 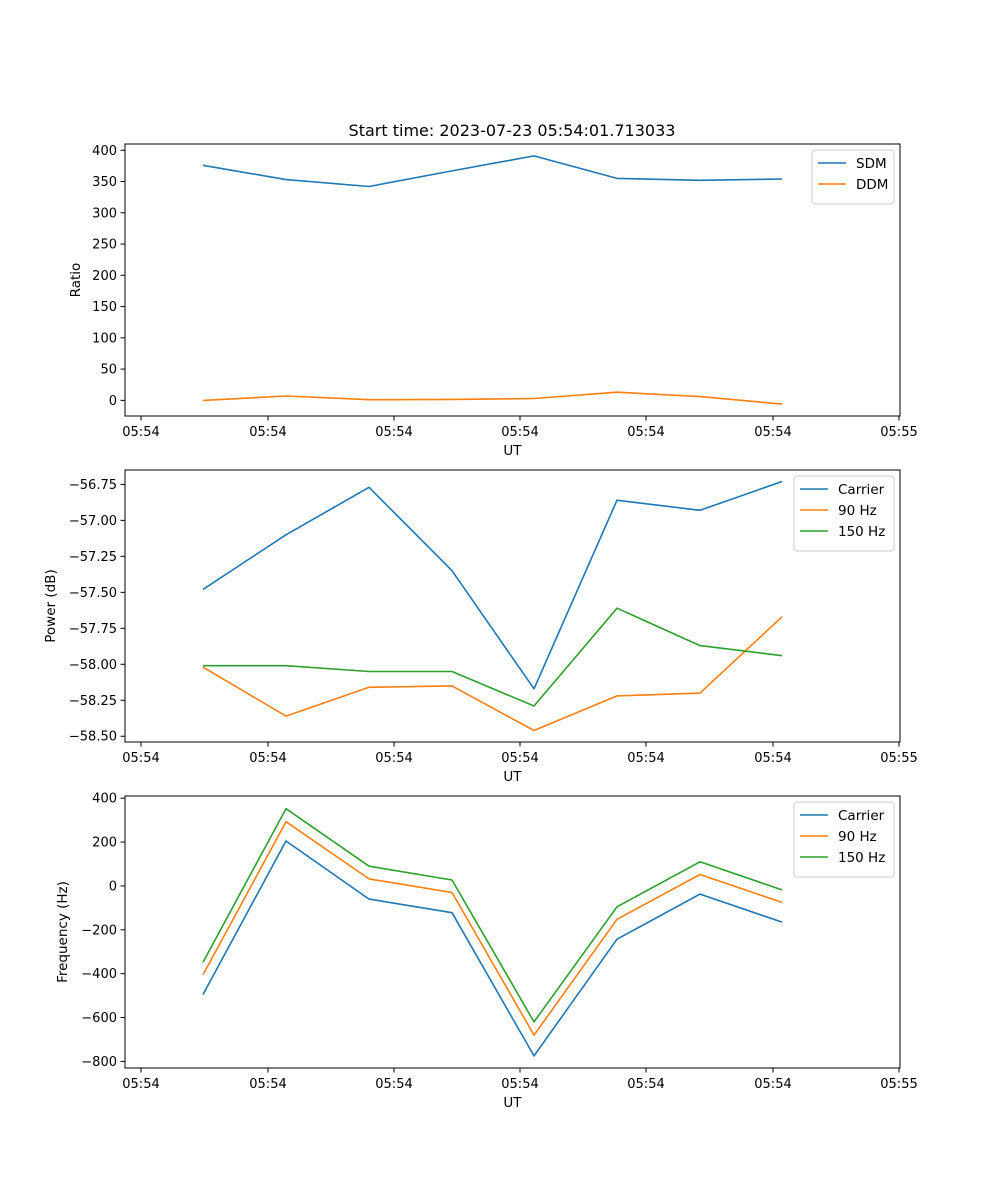 What do you see at coordinates (93, 701) in the screenshot?
I see `y-tick-label: −58.25` at bounding box center [93, 701].